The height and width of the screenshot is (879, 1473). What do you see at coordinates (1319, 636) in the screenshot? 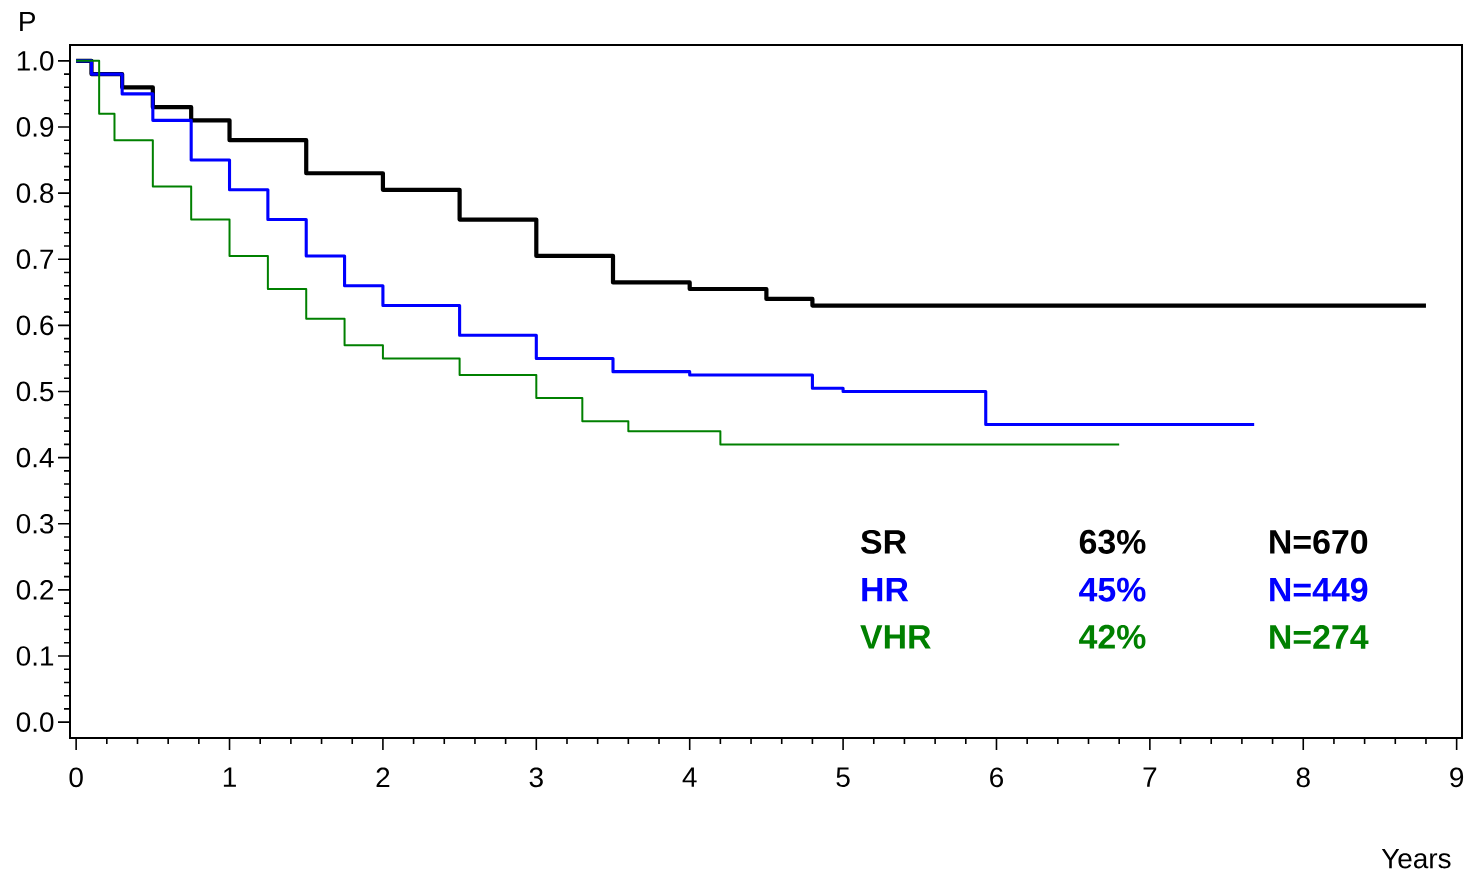
I see `annotation: N=274` at bounding box center [1319, 636].